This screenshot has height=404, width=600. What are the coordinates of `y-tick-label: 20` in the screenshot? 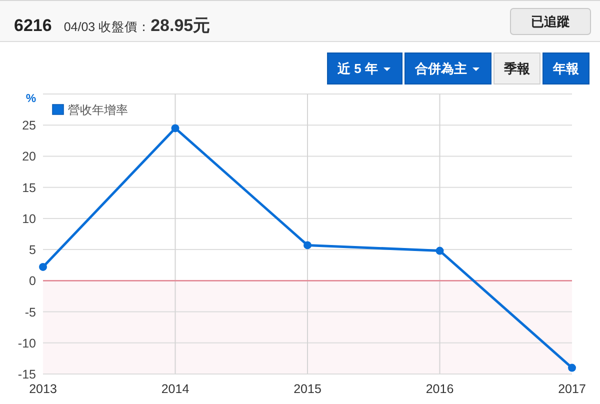 It's located at (29, 157).